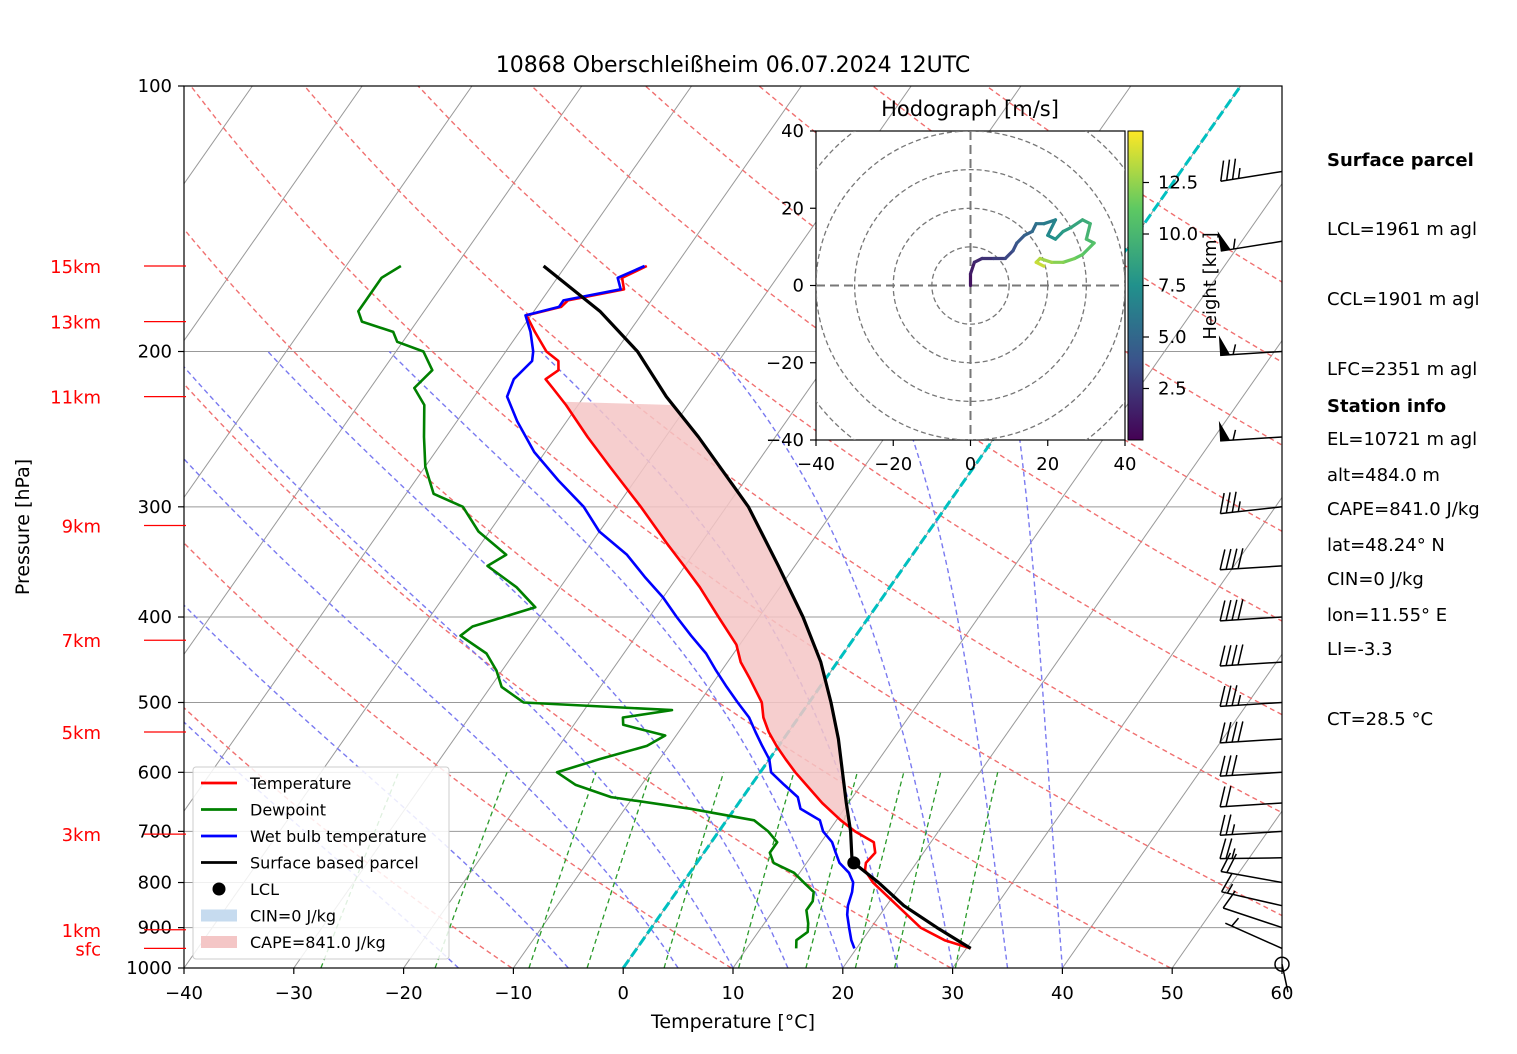 This screenshot has width=1517, height=1054. I want to click on x-tick-label: −30, so click(294, 993).